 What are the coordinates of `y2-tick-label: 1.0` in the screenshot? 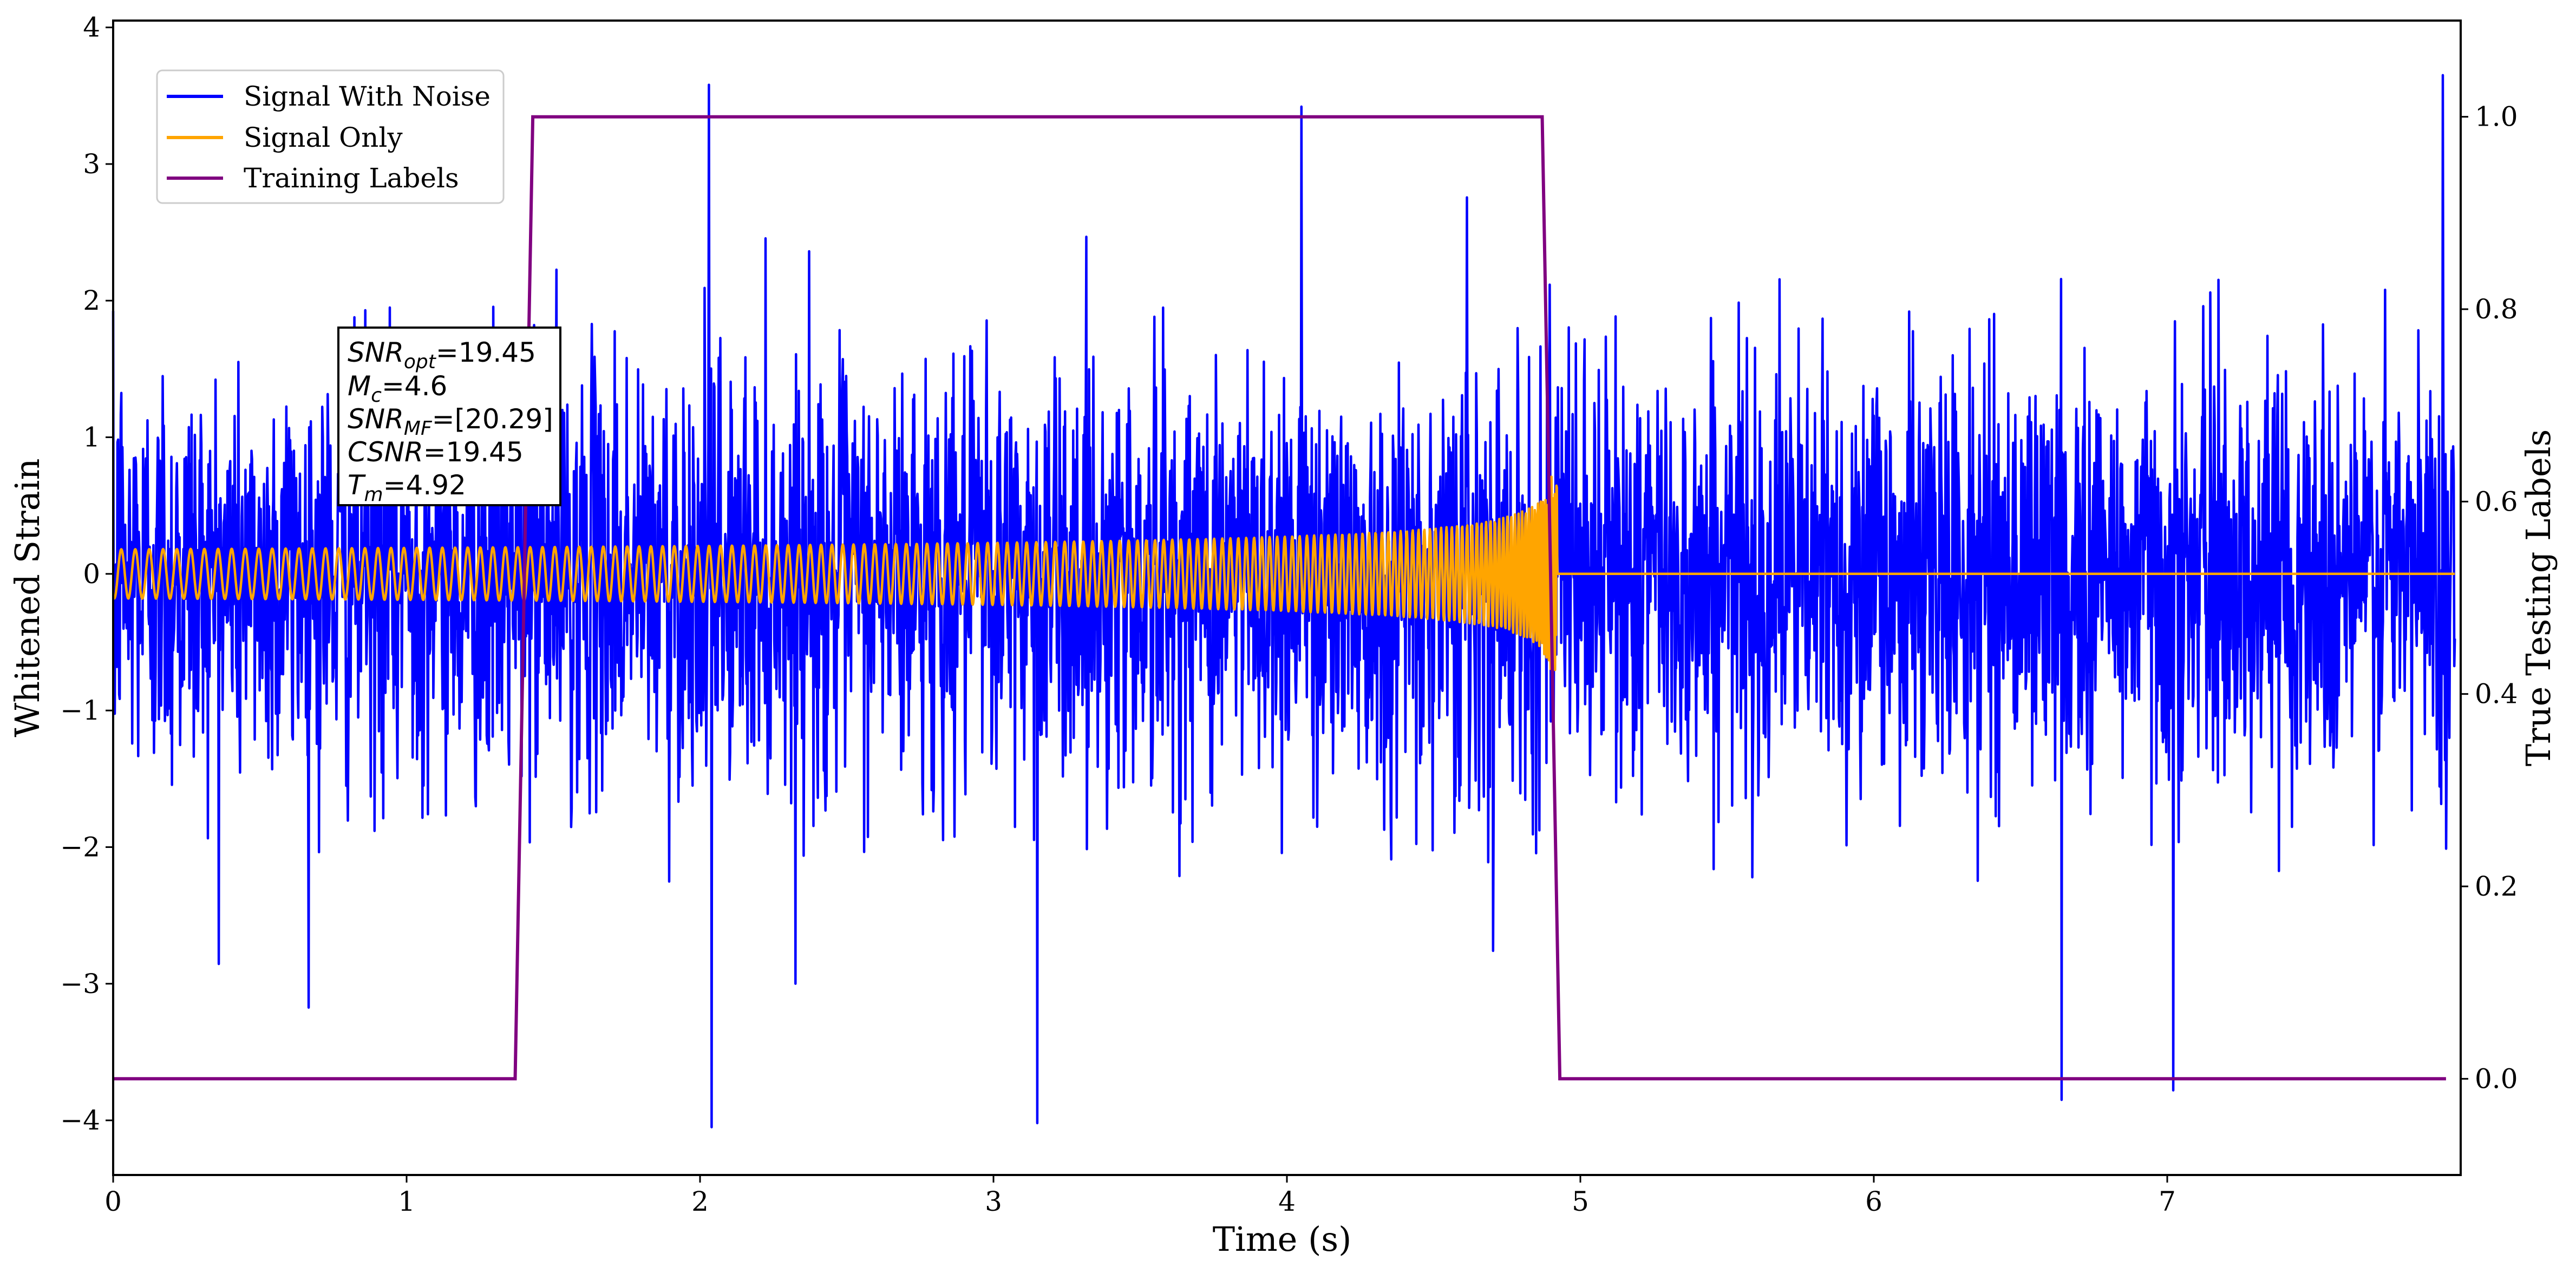 It's located at (2496, 117).